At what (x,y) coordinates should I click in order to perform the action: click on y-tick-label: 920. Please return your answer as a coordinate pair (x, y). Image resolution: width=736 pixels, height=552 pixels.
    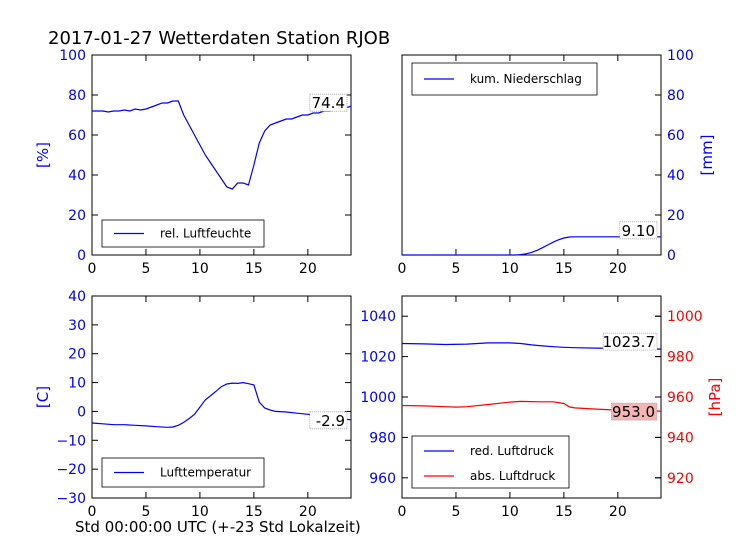
    Looking at the image, I should click on (680, 479).